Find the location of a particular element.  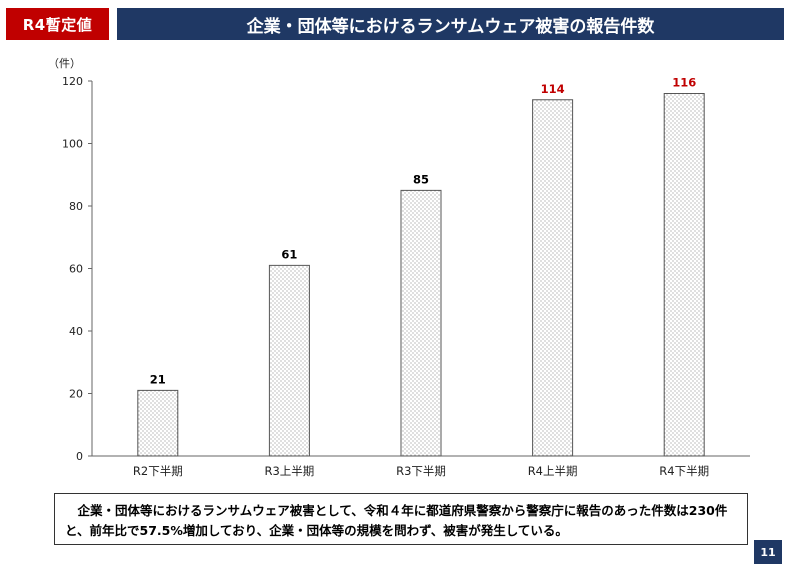

x-tick-label: R2下半期 is located at coordinates (158, 471).